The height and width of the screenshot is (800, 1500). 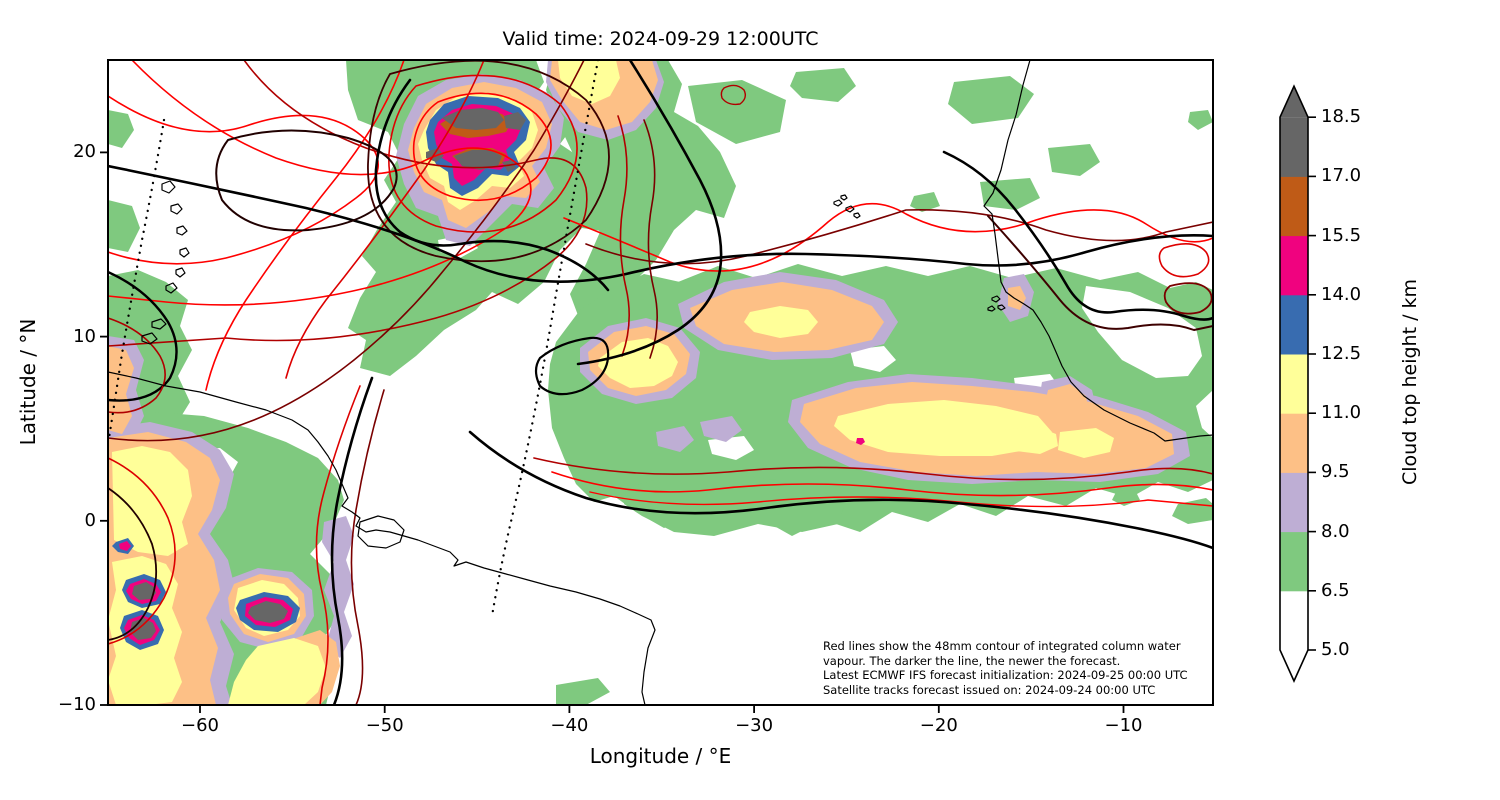 What do you see at coordinates (754, 725) in the screenshot?
I see `x-tick-label: −30` at bounding box center [754, 725].